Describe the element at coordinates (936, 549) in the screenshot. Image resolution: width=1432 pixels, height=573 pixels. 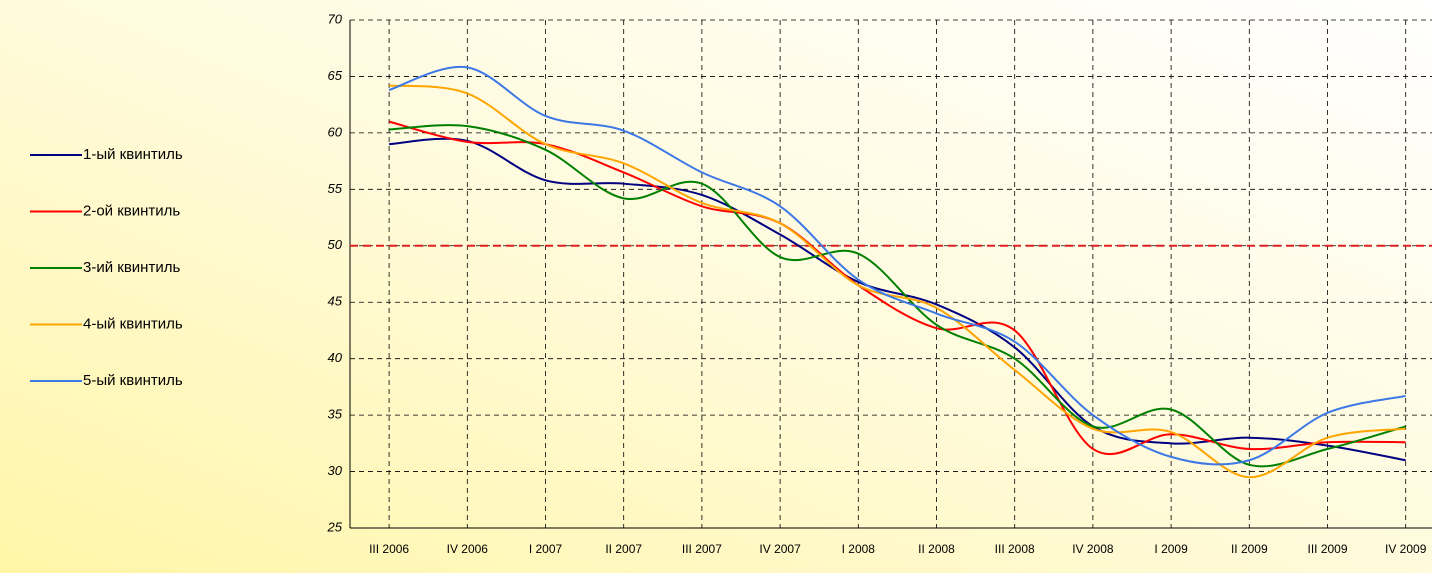
I see `x-tick-label: II 2008` at that location.